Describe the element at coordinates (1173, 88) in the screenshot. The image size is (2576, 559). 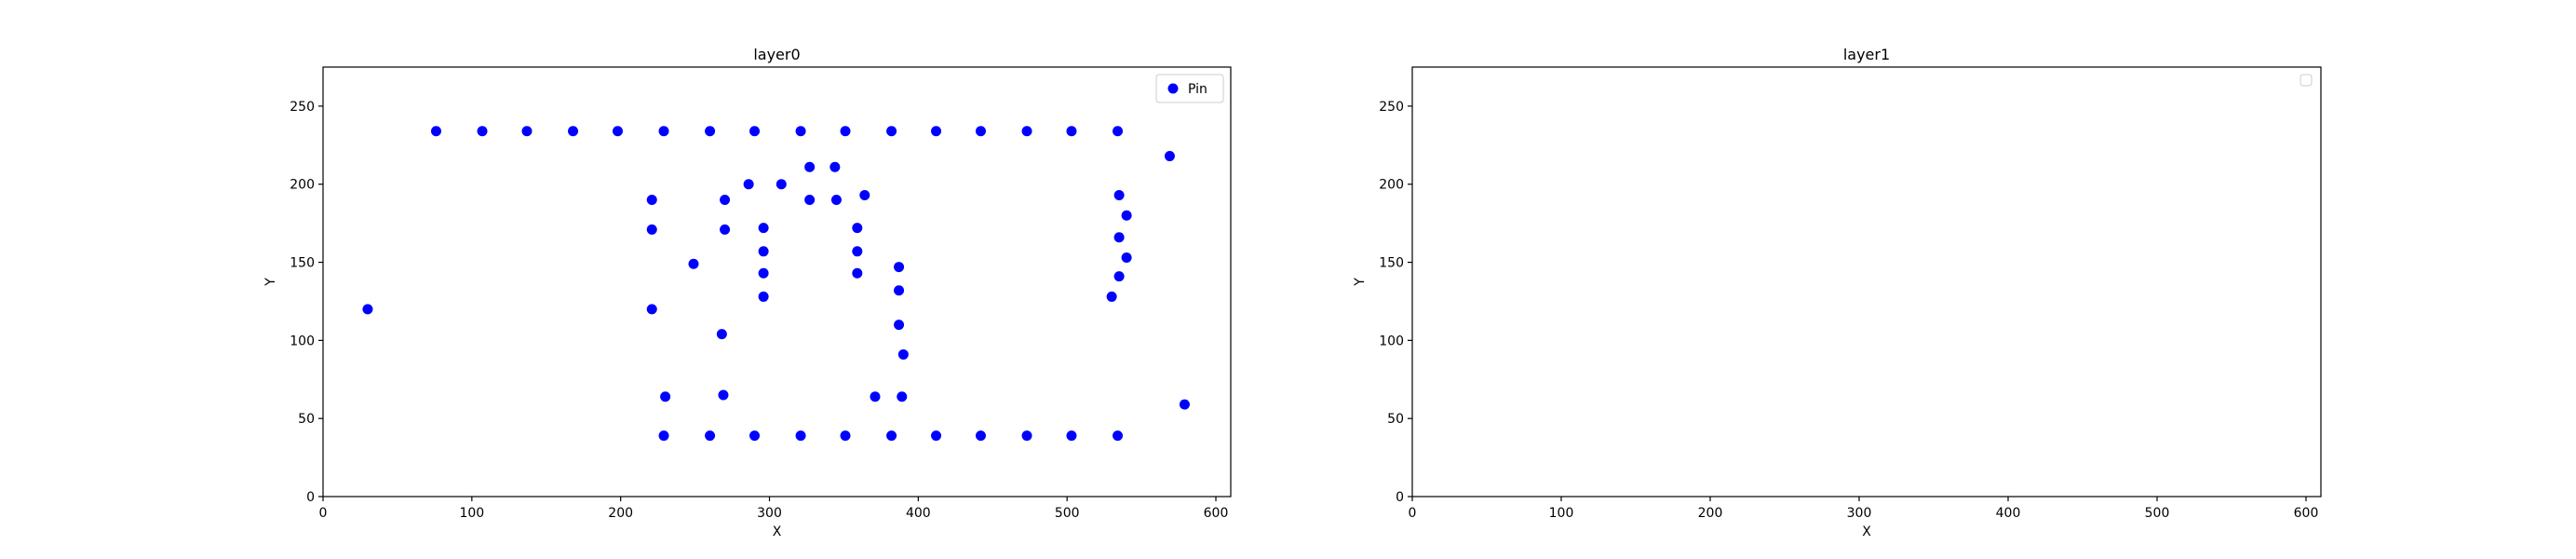
I see `legend-marker` at that location.